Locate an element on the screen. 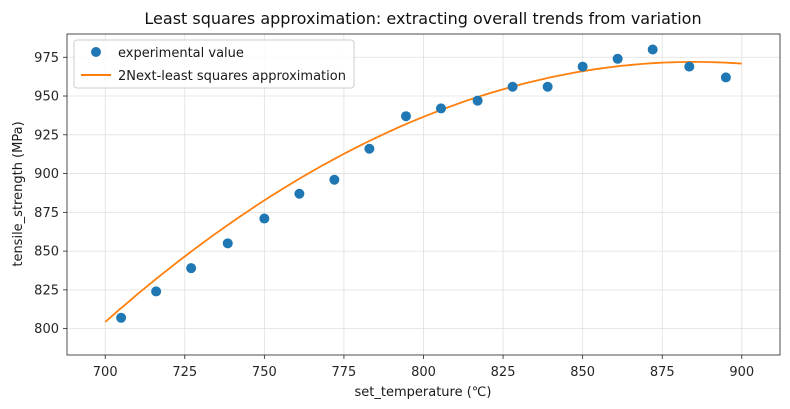  x-axis: 700 725 750 775 800 825 850 875 900 is located at coordinates (423, 367).